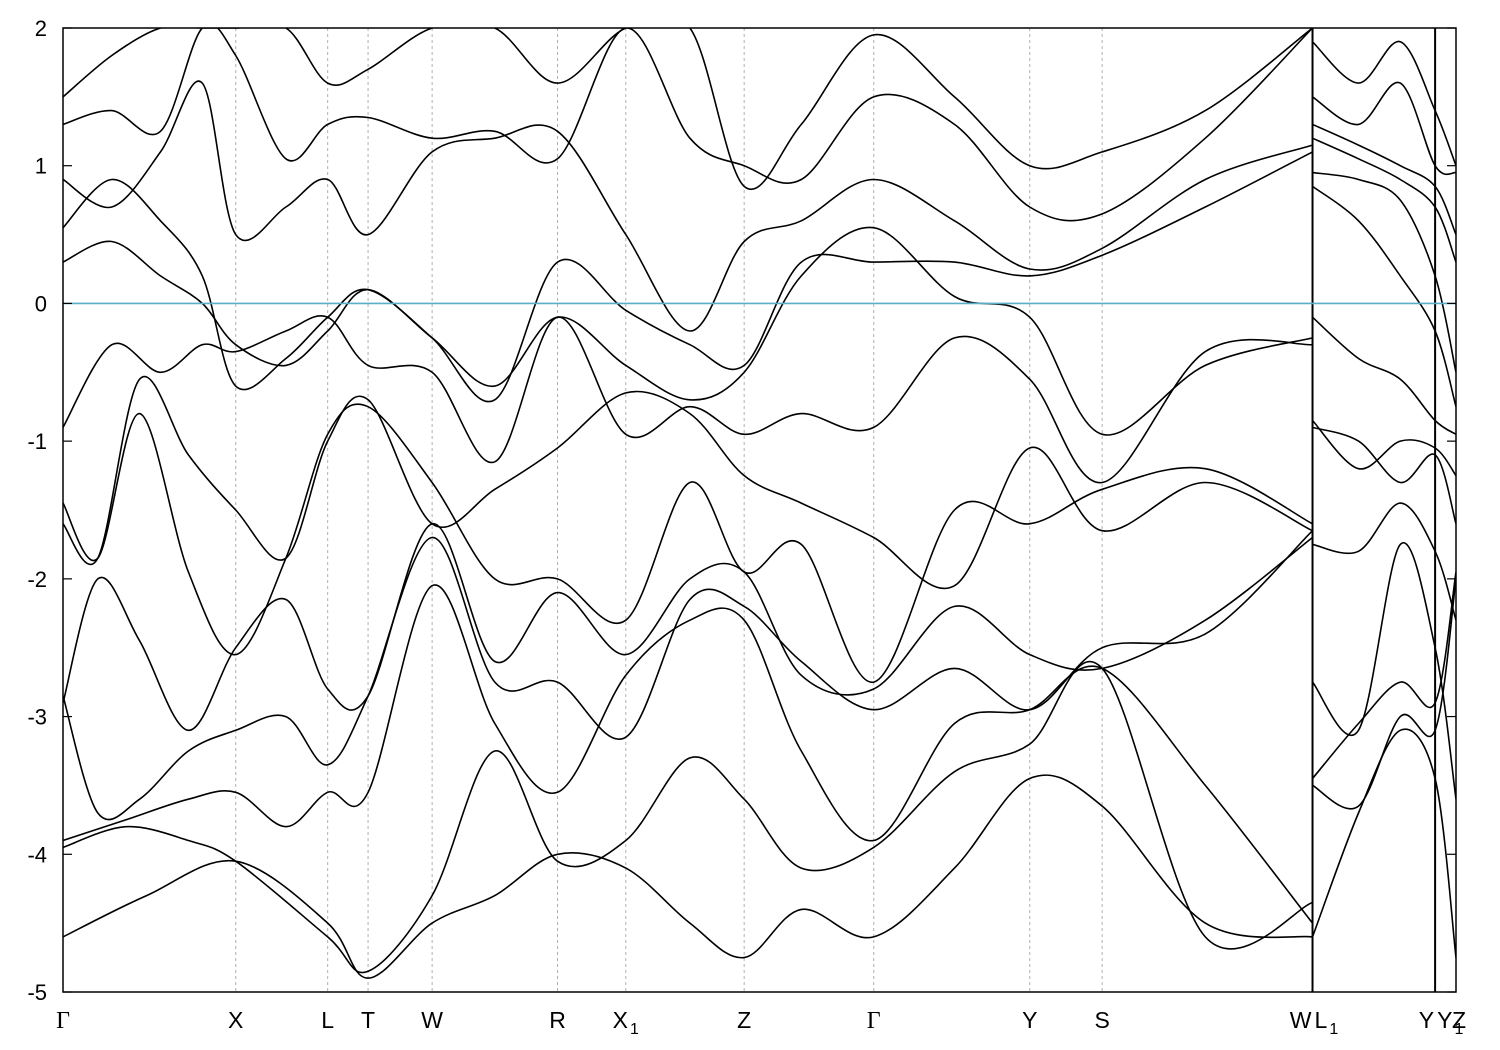  I want to click on y-tick-label: -3, so click(37, 717).